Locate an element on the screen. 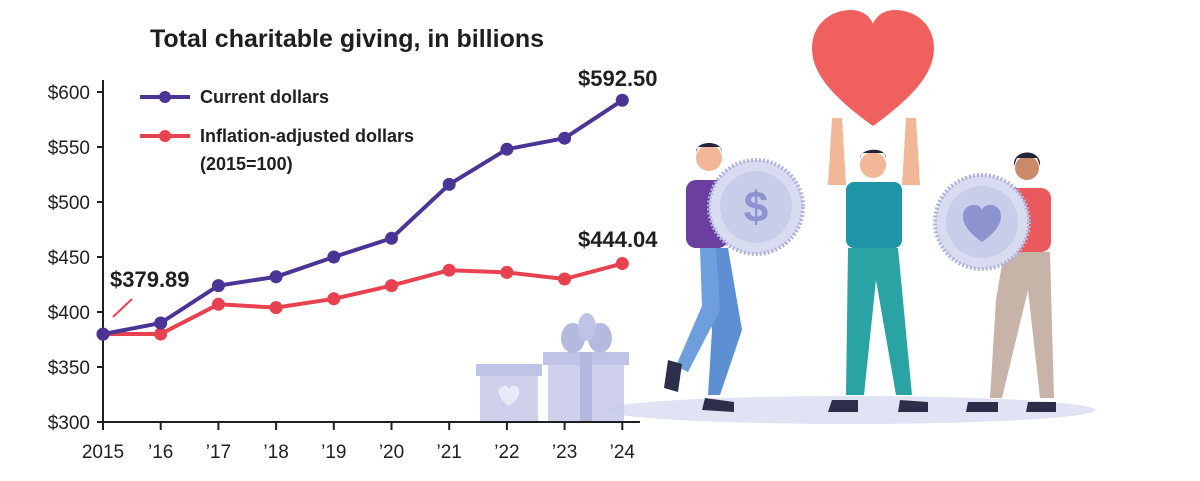 The height and width of the screenshot is (481, 1200). x-tick-label: ’16 is located at coordinates (160, 452).